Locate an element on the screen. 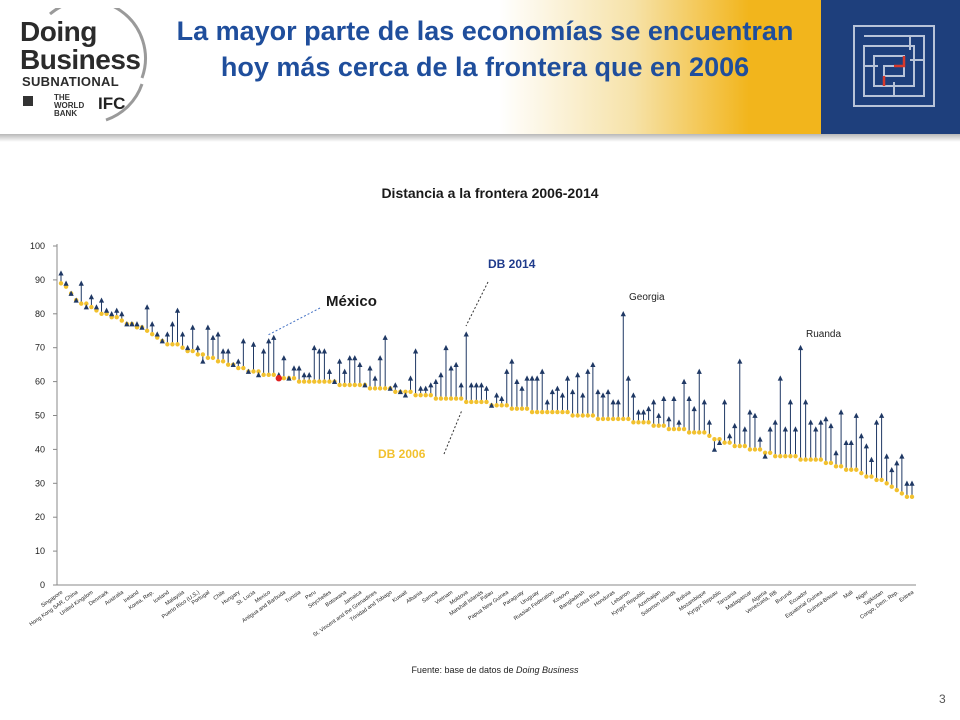  y-tick-label: 20 is located at coordinates (40, 517).